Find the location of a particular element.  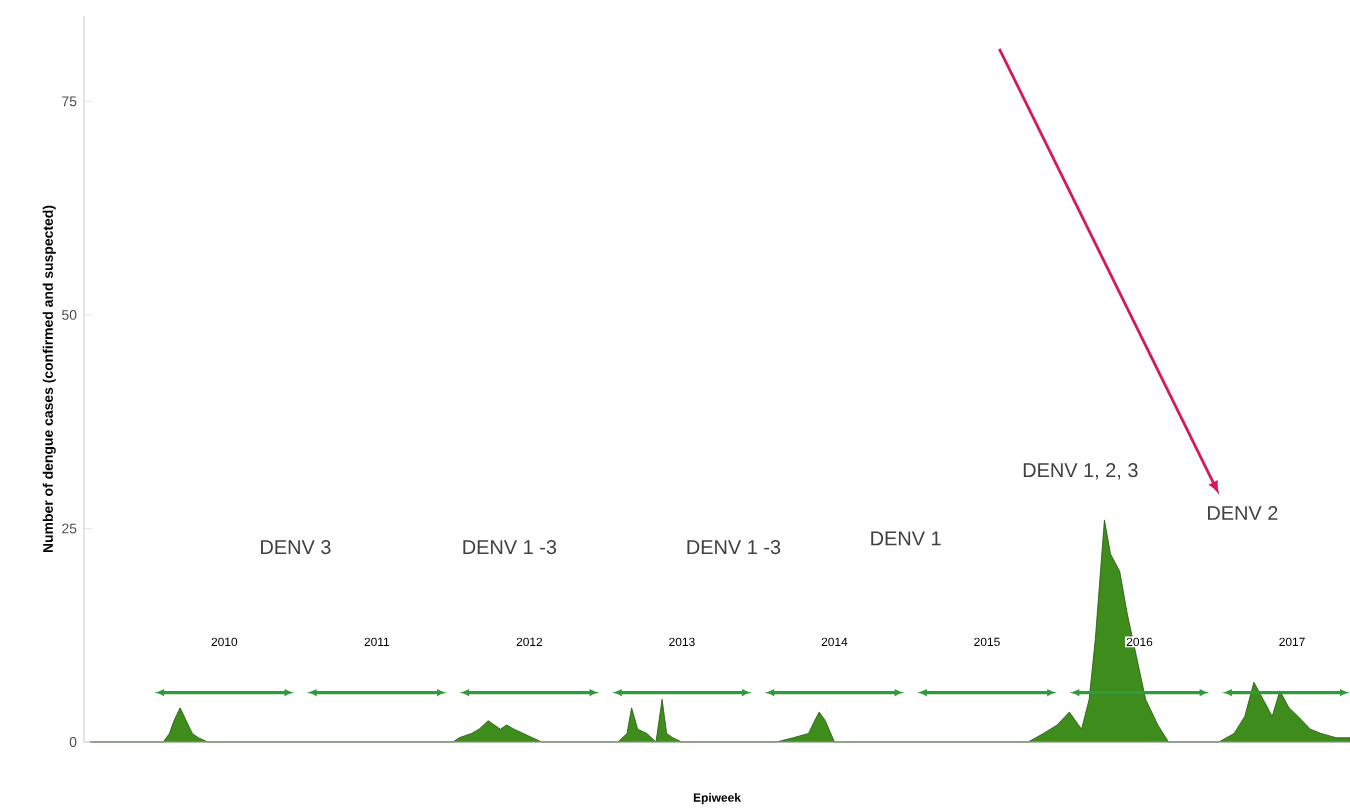

annotation: DENV 2 is located at coordinates (1243, 512).